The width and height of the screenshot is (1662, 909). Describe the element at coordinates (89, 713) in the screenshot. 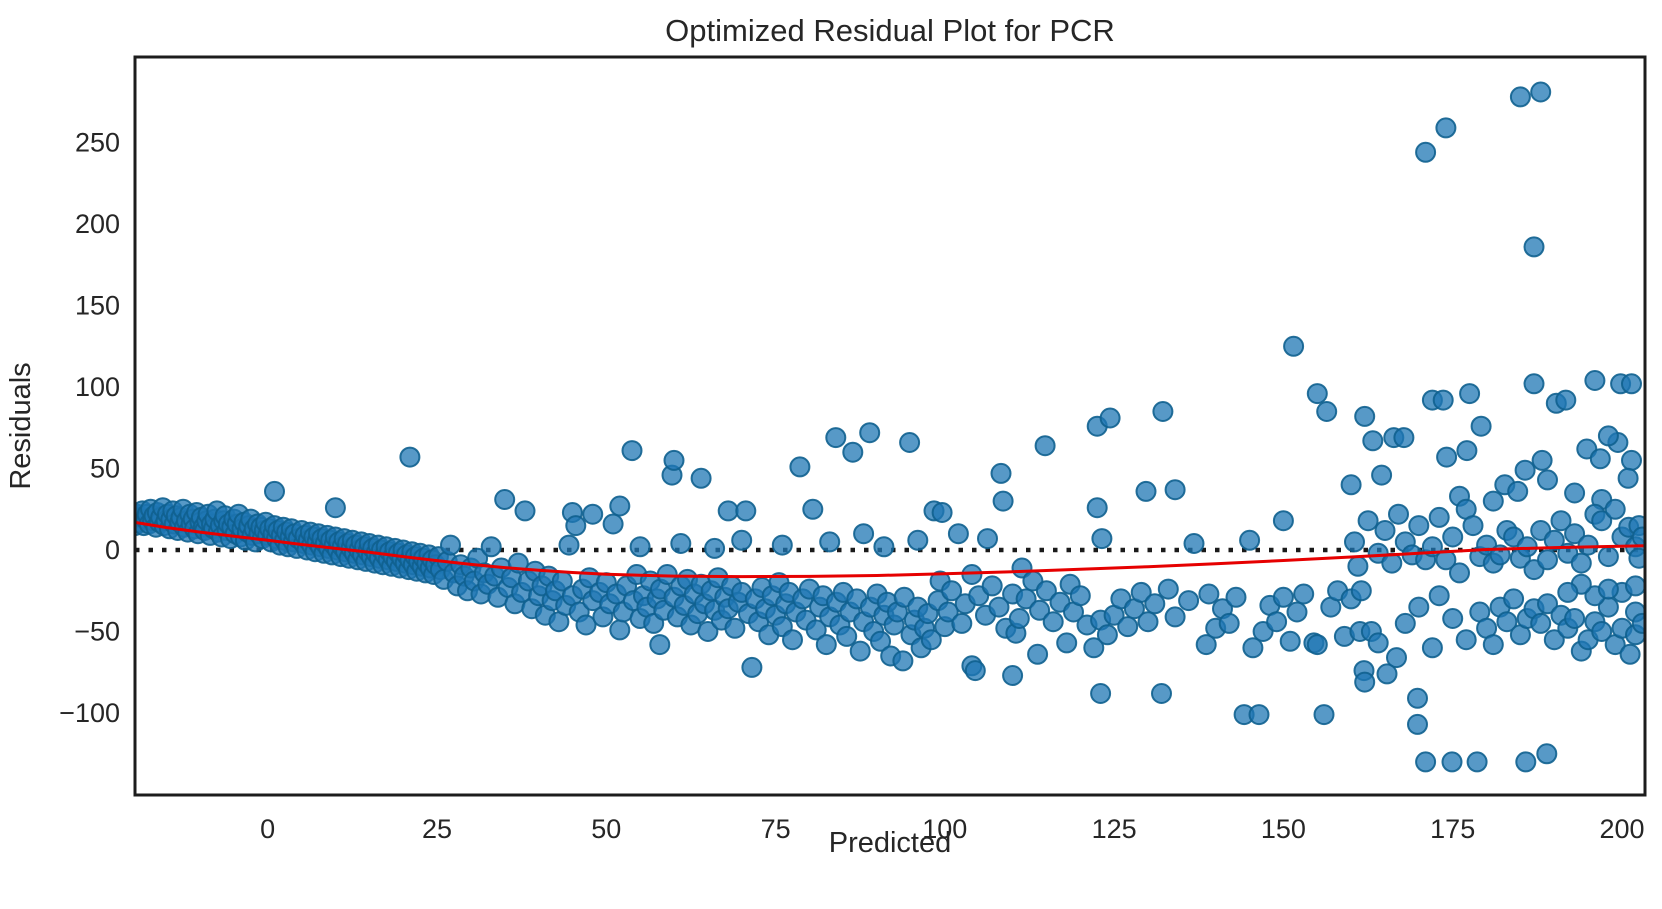

I see `y-tick-label: −100` at that location.